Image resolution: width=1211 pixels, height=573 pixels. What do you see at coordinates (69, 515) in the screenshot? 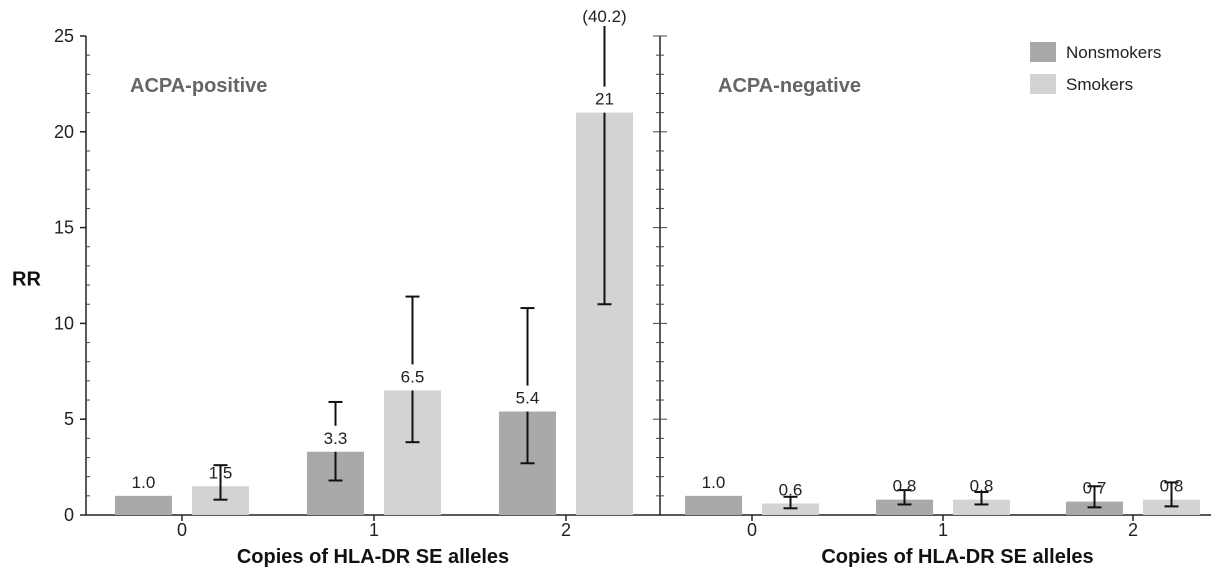
I see `y-tick-label: 0` at bounding box center [69, 515].